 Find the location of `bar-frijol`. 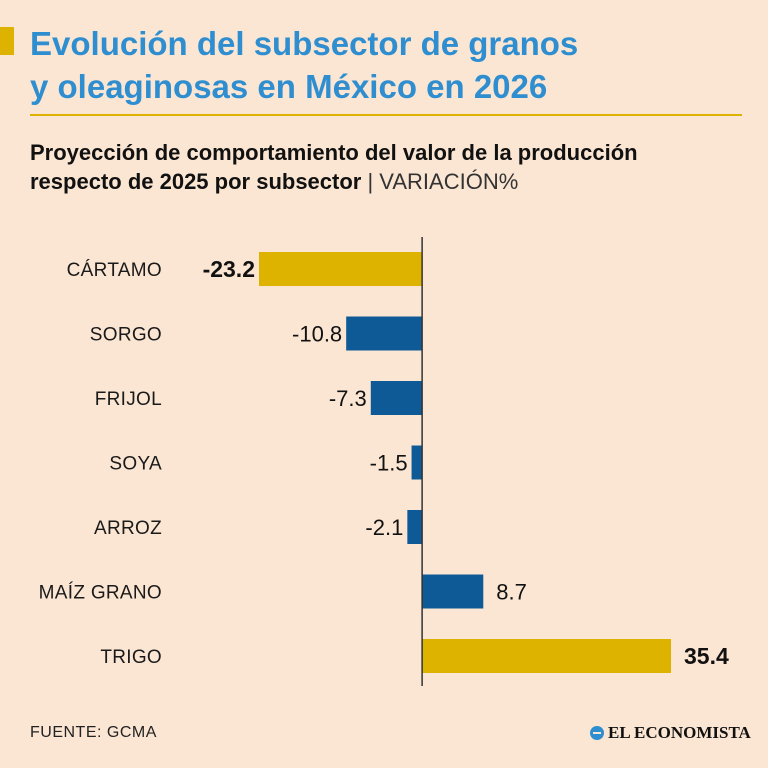

bar-frijol is located at coordinates (396, 398).